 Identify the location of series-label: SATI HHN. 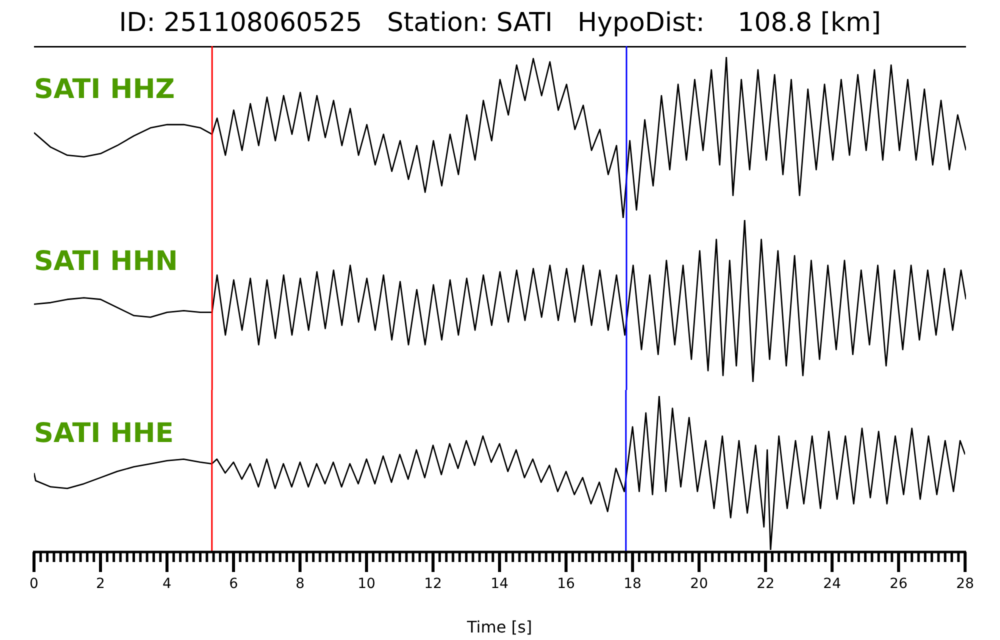
(106, 261).